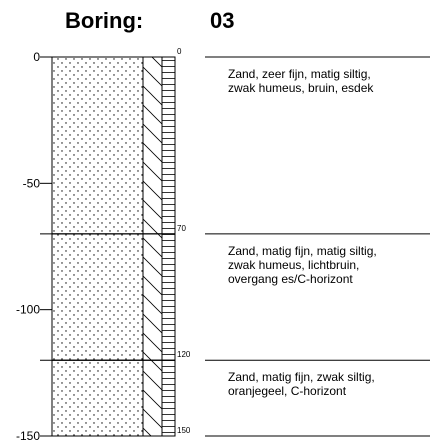  Describe the element at coordinates (32, 183) in the screenshot. I see `axis-tick-label: -50` at that location.